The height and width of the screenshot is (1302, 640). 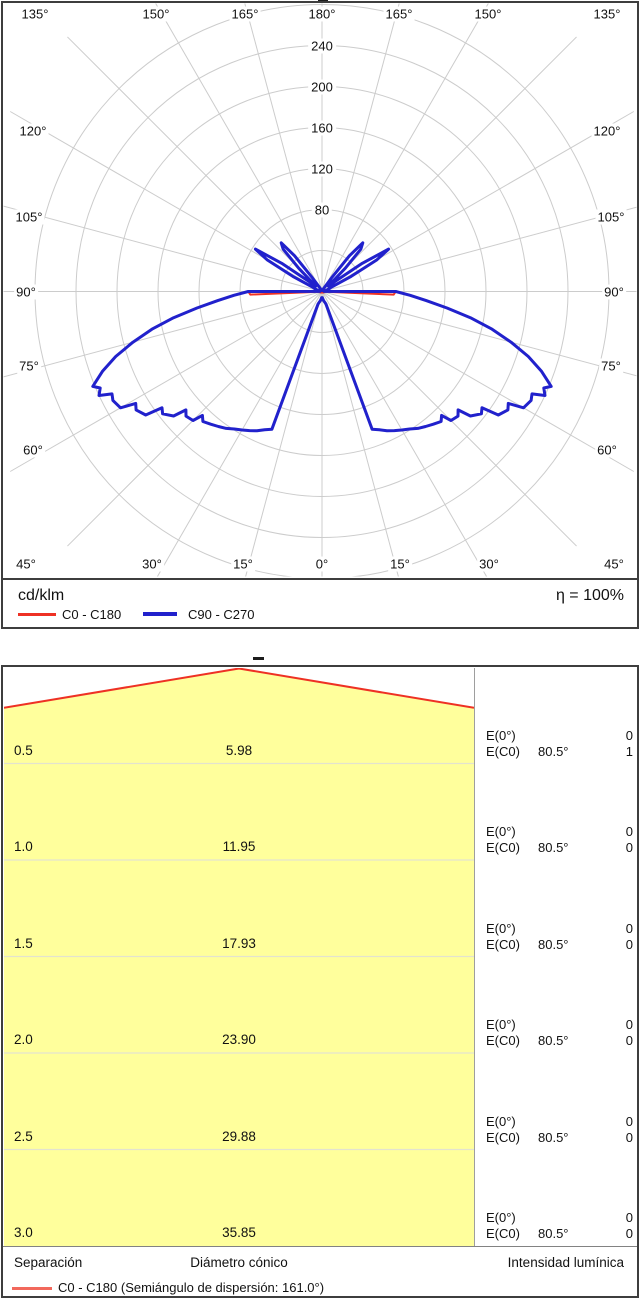 What do you see at coordinates (239, 688) in the screenshot?
I see `cone-beam-boundary-line` at bounding box center [239, 688].